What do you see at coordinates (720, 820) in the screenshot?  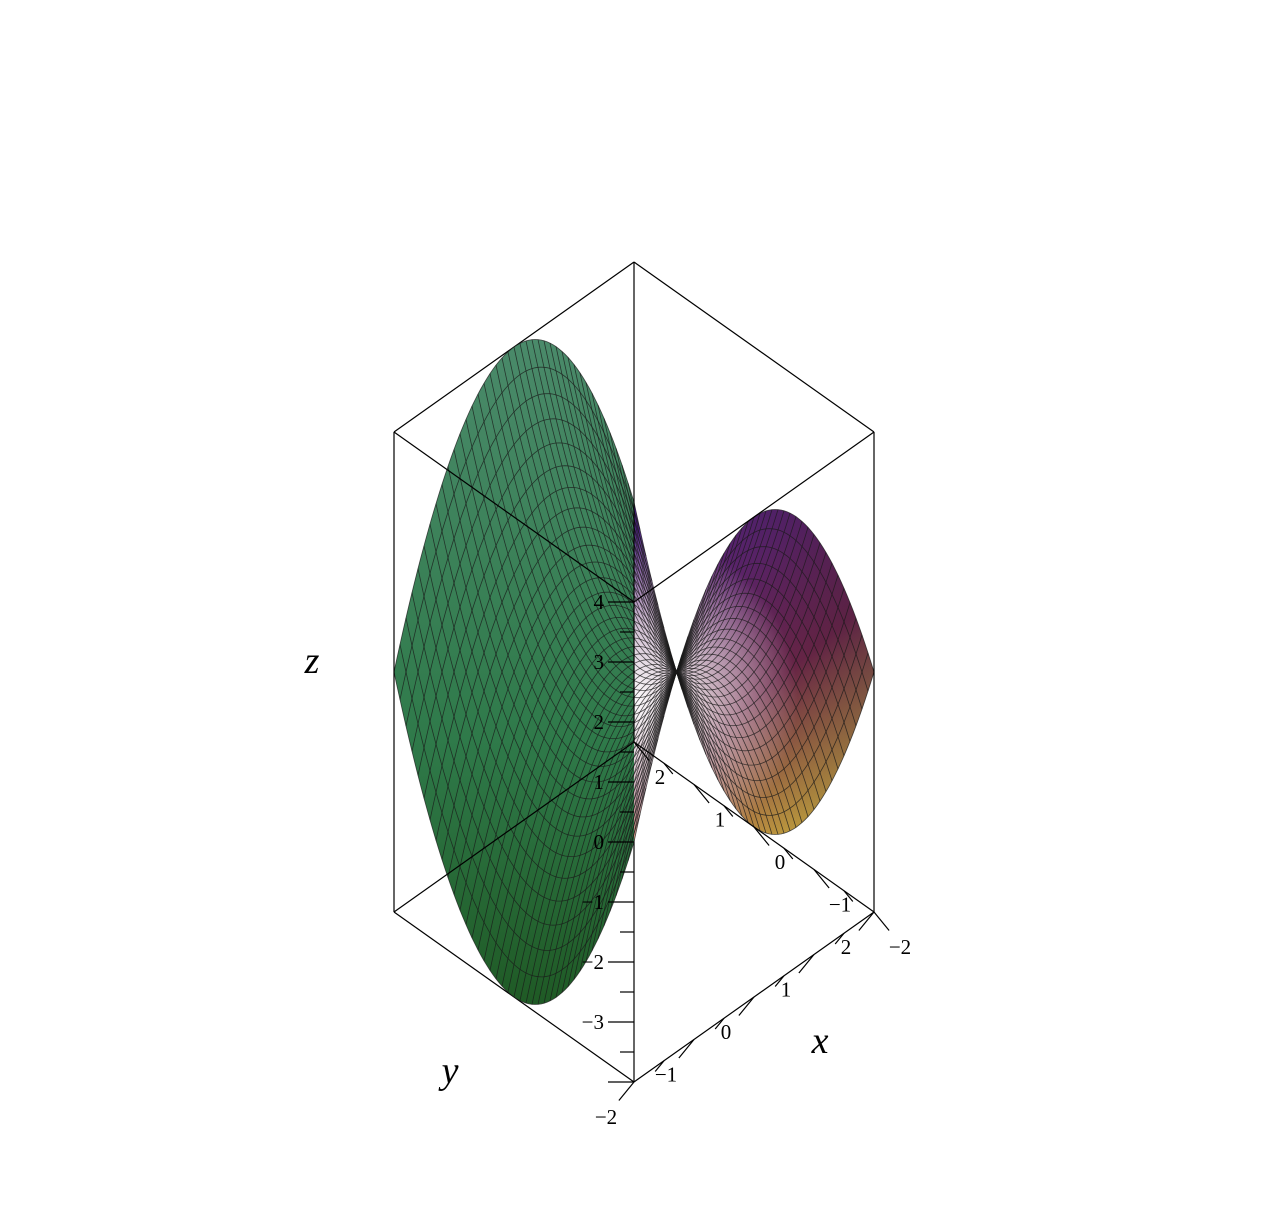 I see `x-tick-label: 1` at bounding box center [720, 820].